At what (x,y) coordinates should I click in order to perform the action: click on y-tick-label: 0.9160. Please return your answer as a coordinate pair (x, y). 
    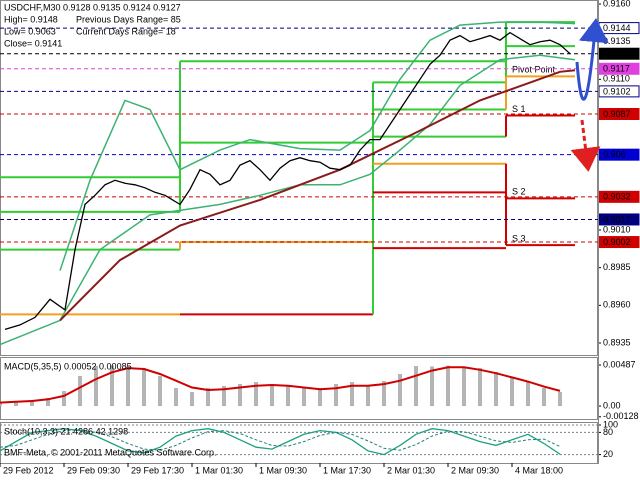
    Looking at the image, I should click on (617, 4).